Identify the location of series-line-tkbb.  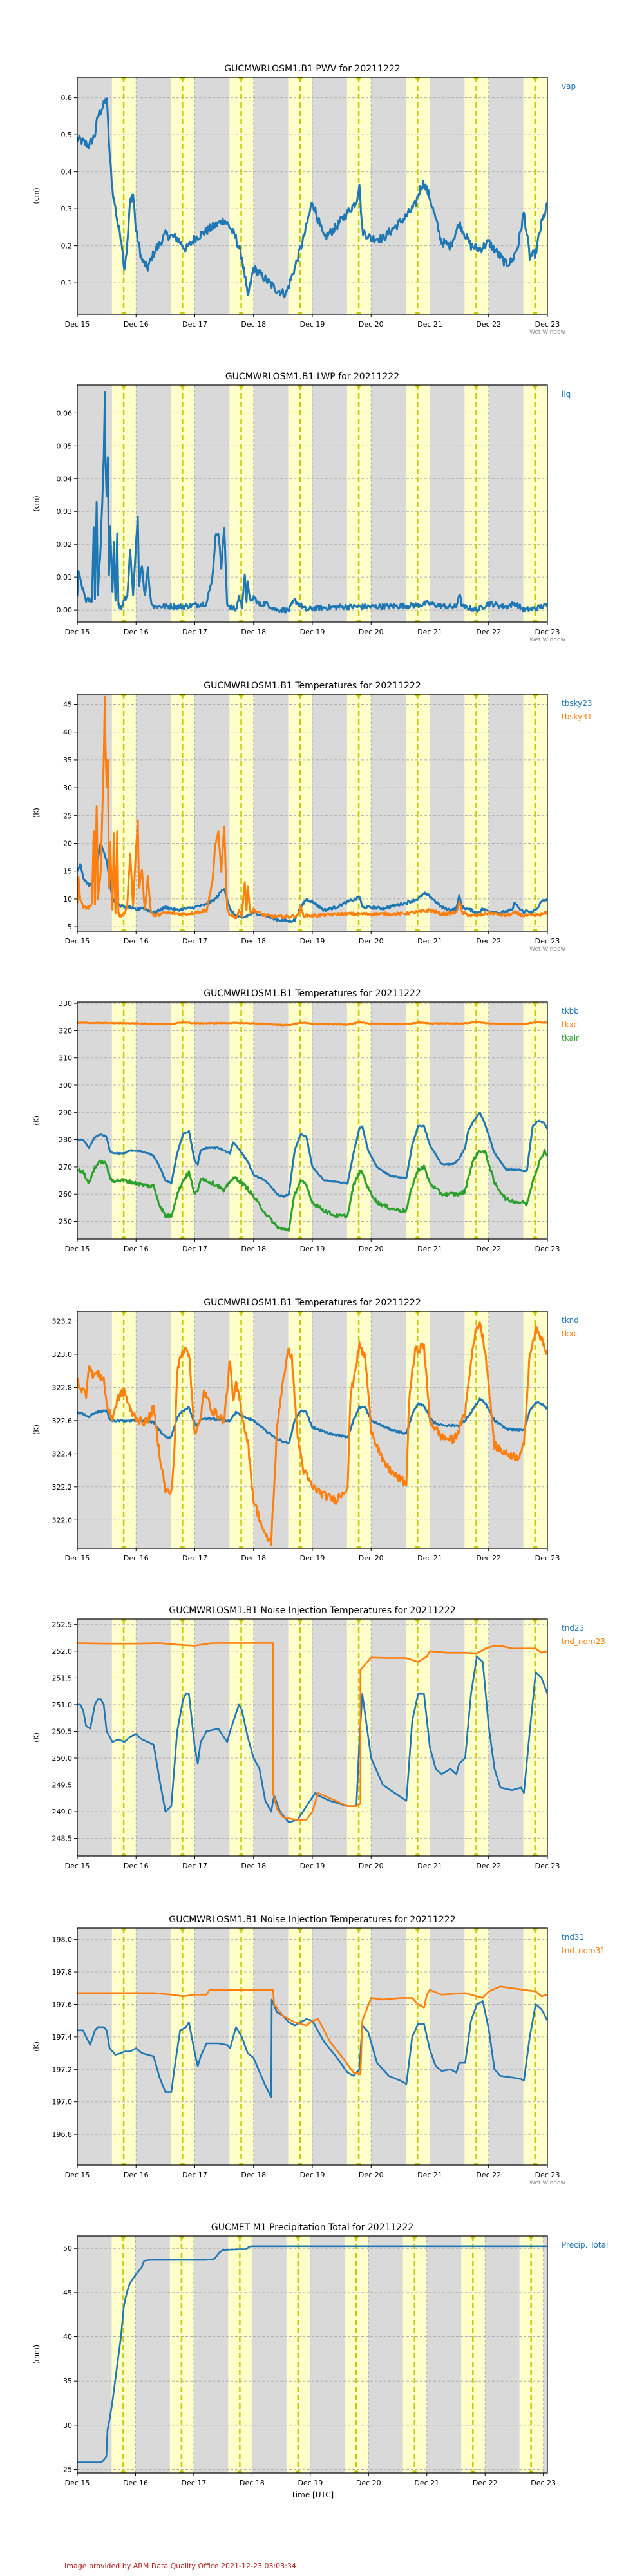
(312, 1155).